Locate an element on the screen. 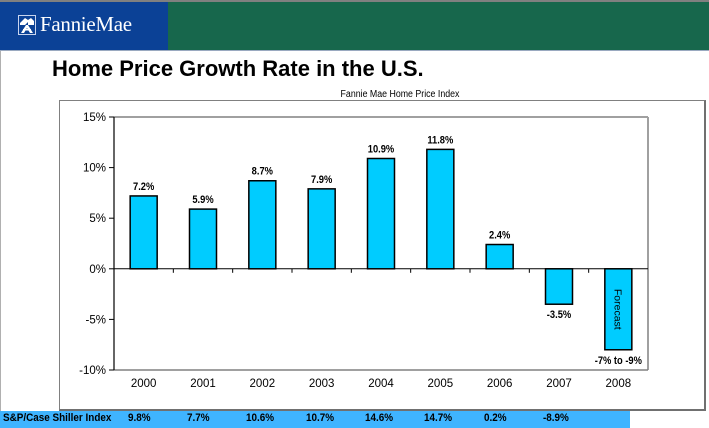  top-border is located at coordinates (354, 1).